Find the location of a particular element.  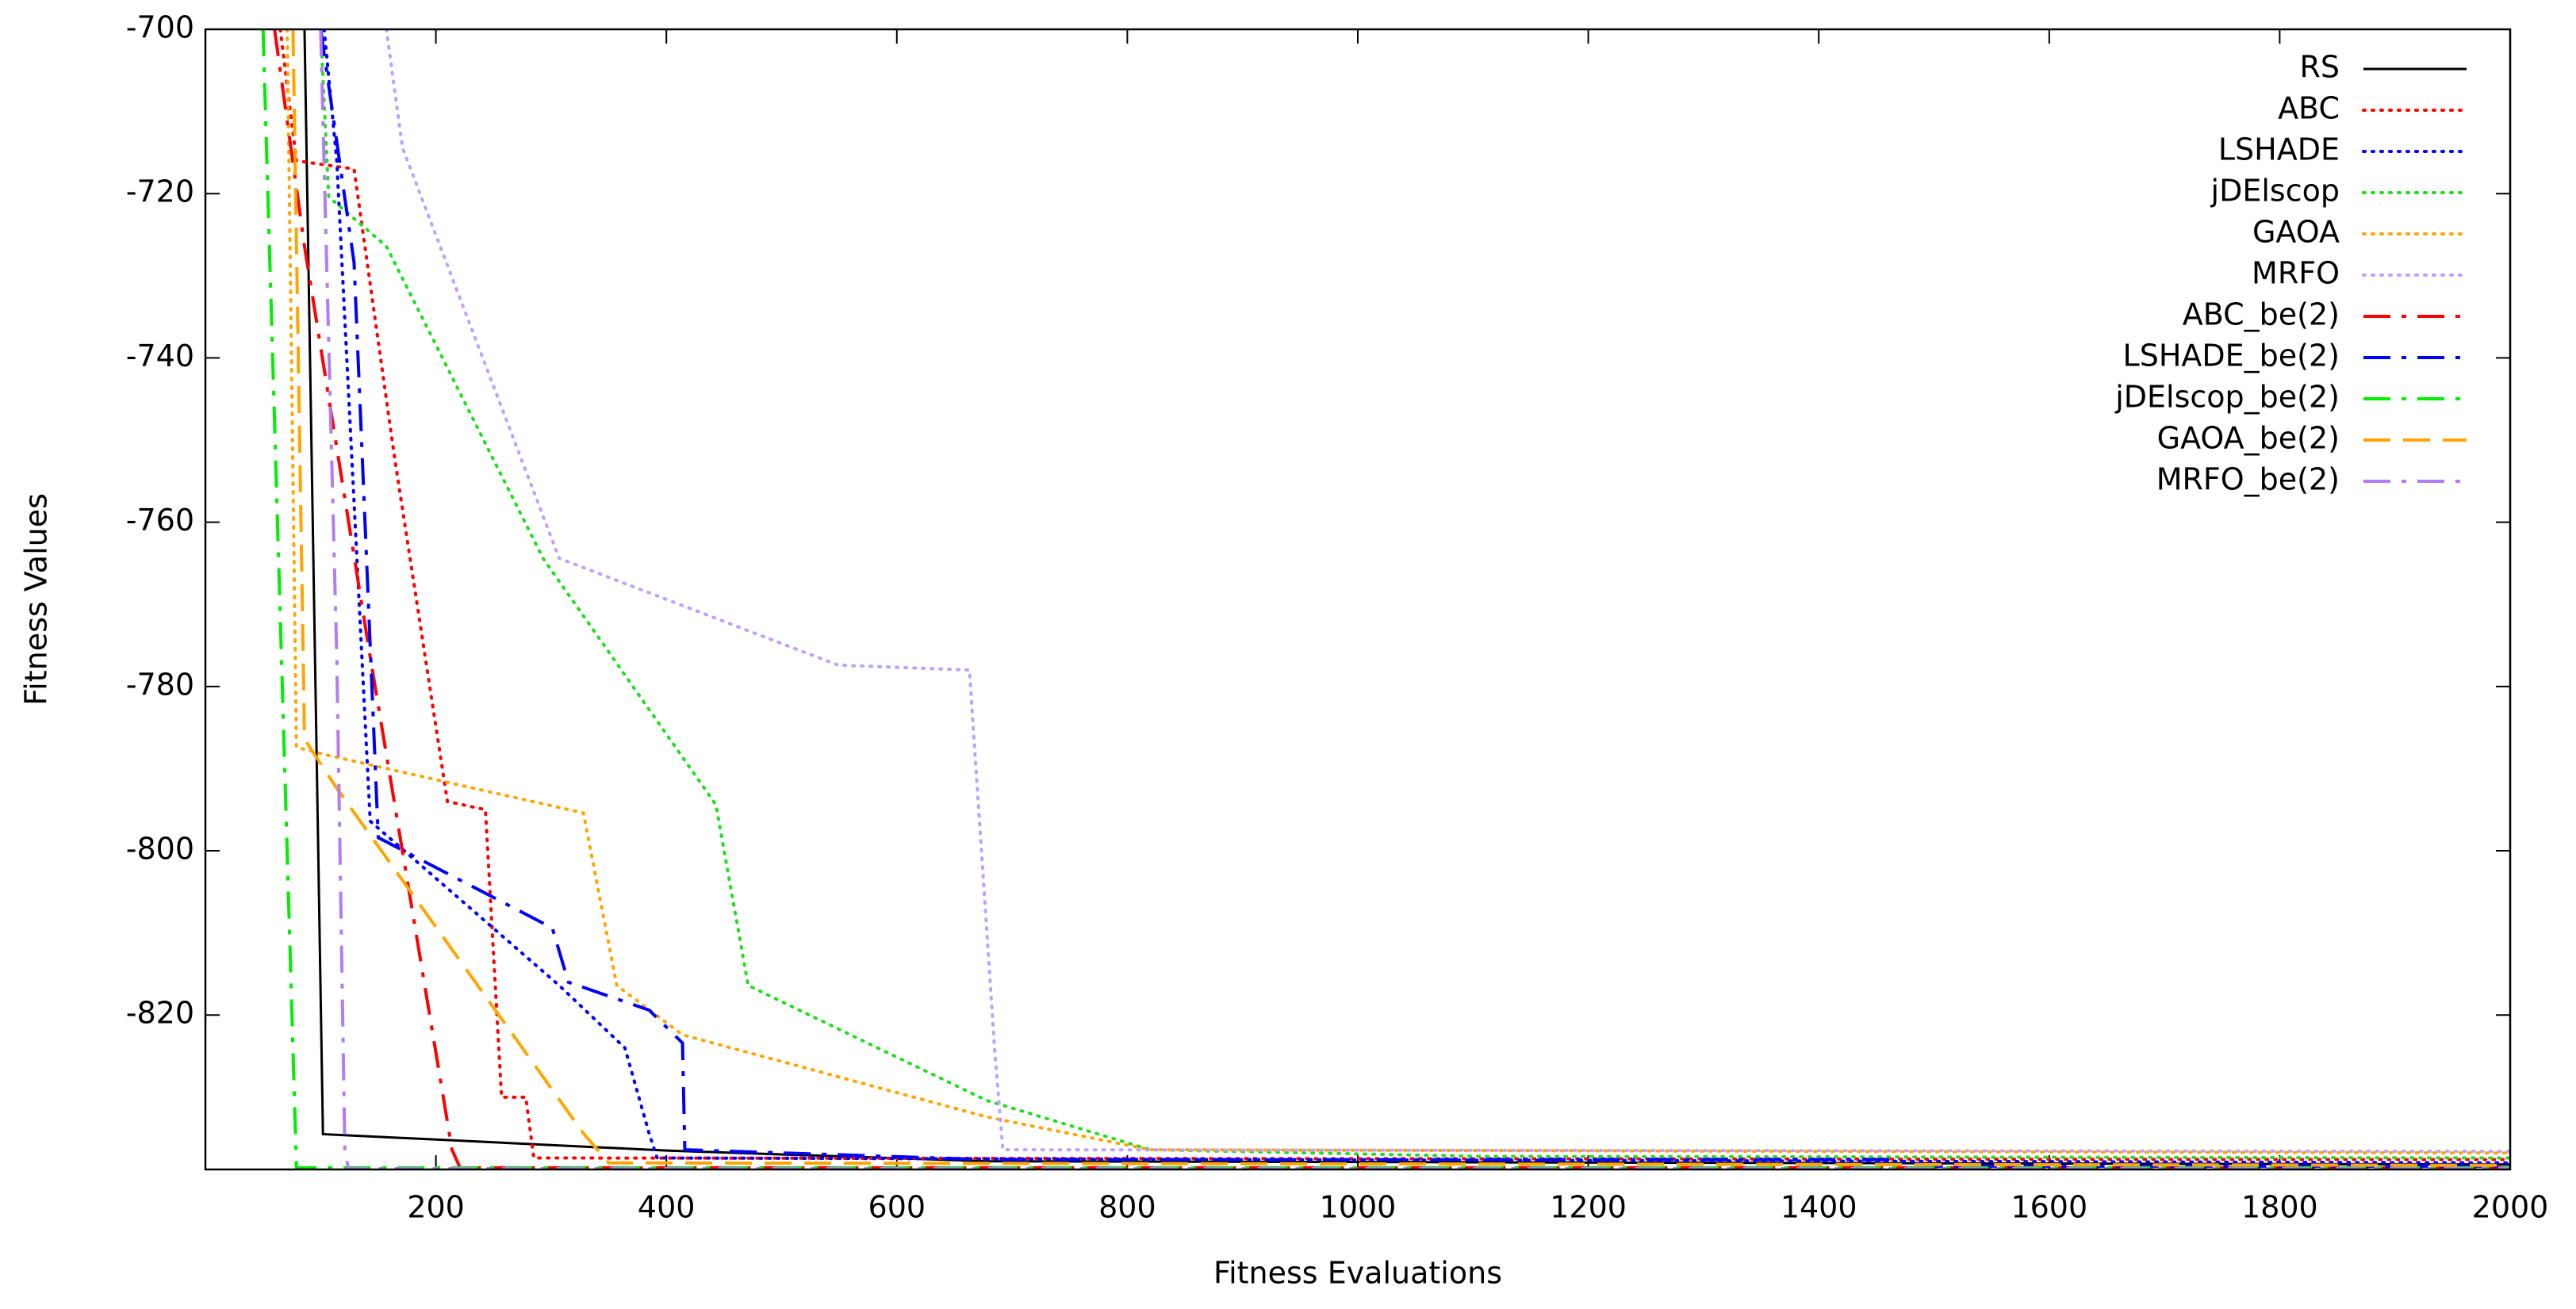

y-tick-label: -700 is located at coordinates (160, 27).